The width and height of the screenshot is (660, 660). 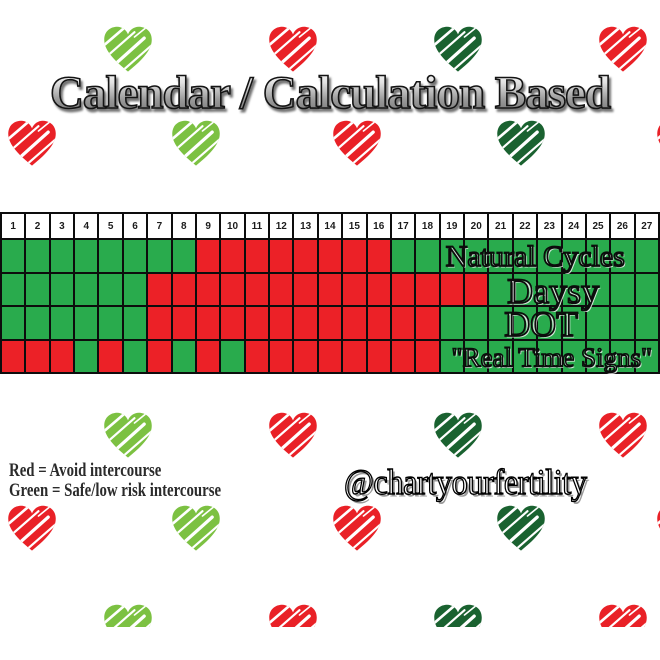 I want to click on bottom-hearts-row, so click(x=330, y=614).